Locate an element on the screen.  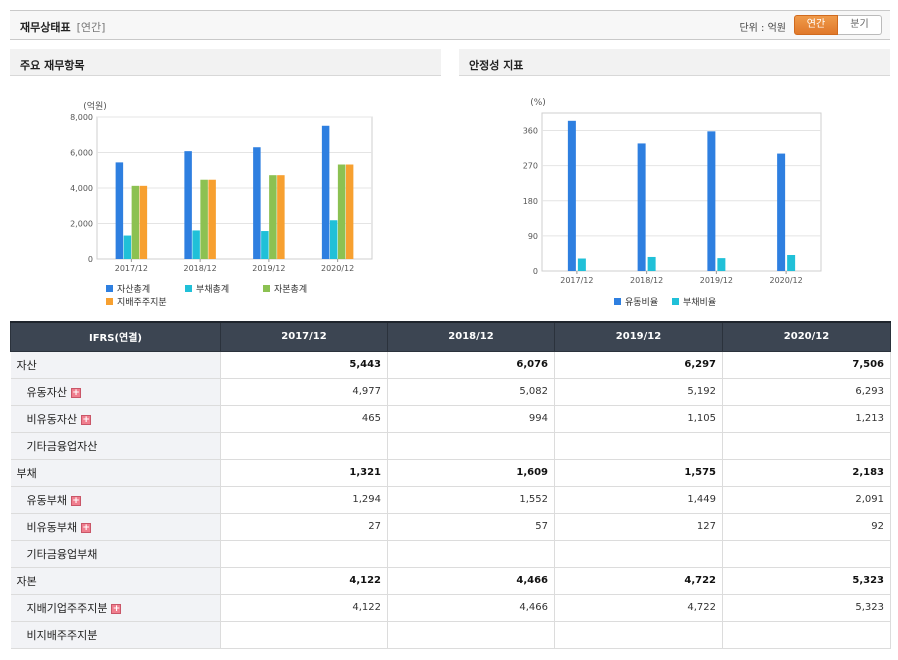
value-cell: 57 is located at coordinates (471, 527).